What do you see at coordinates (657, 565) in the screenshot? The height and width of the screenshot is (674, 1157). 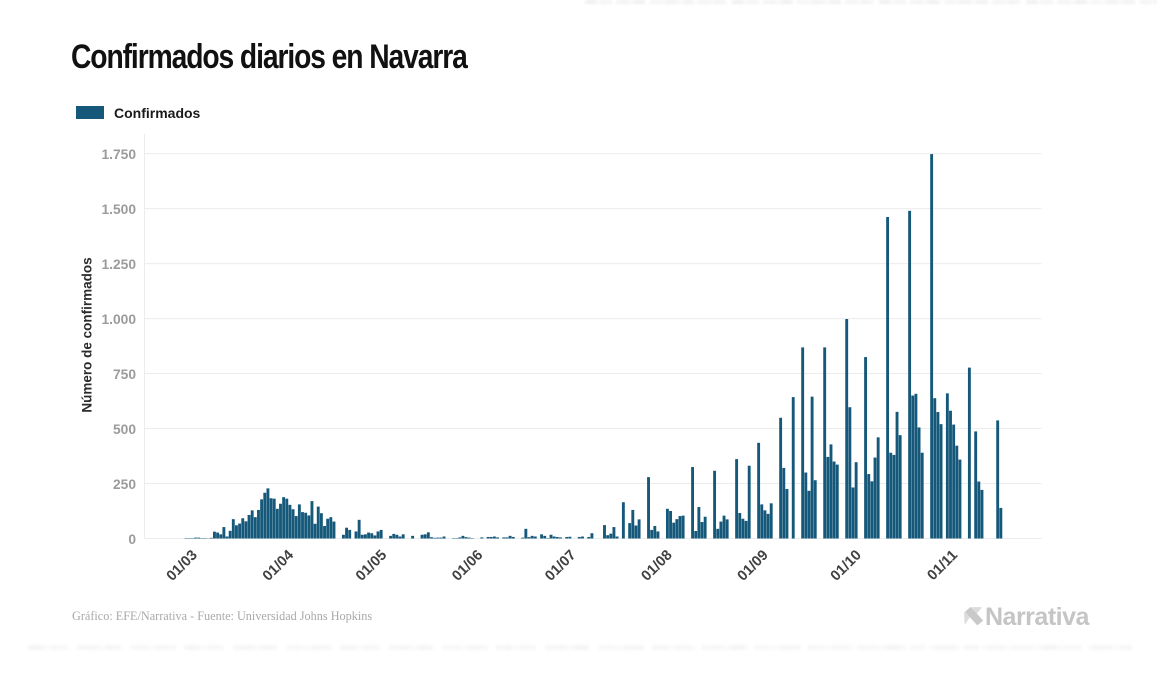 I see `svg-text: 01/08` at bounding box center [657, 565].